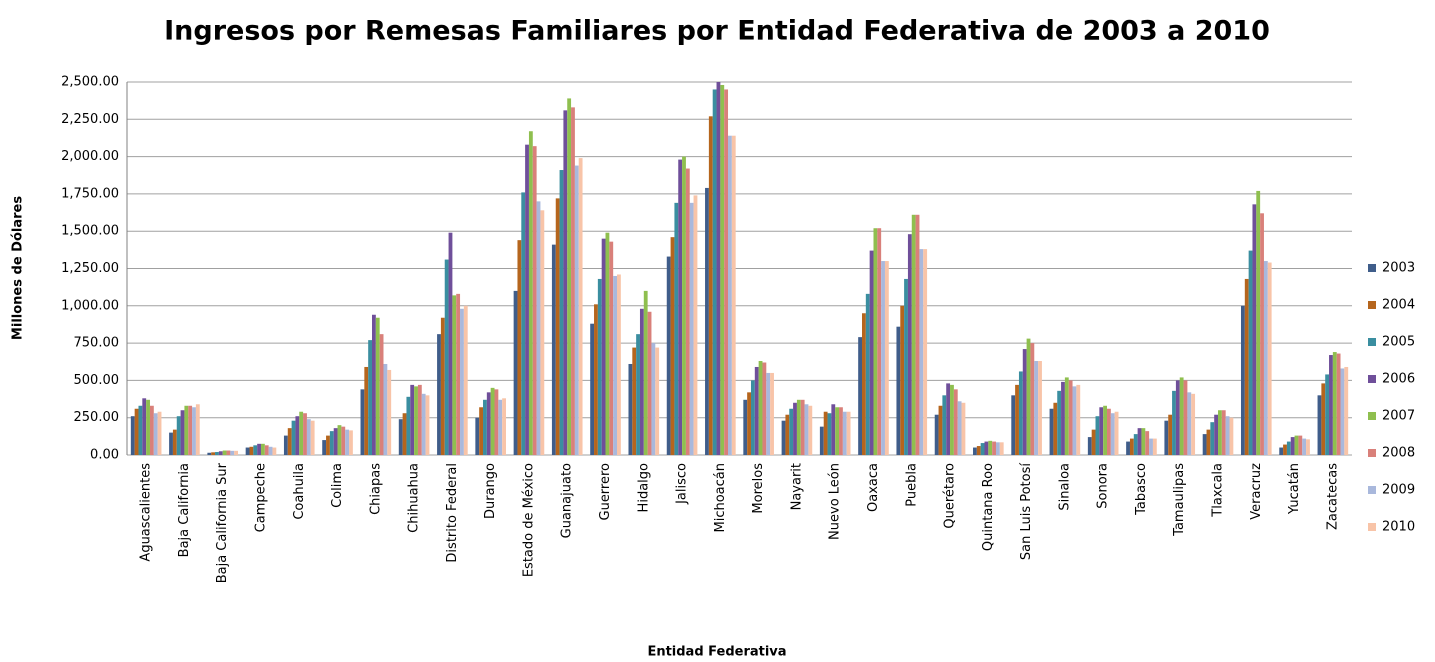 The image size is (1435, 662). What do you see at coordinates (260, 497) in the screenshot?
I see `x-tick-label: Campeche` at bounding box center [260, 497].